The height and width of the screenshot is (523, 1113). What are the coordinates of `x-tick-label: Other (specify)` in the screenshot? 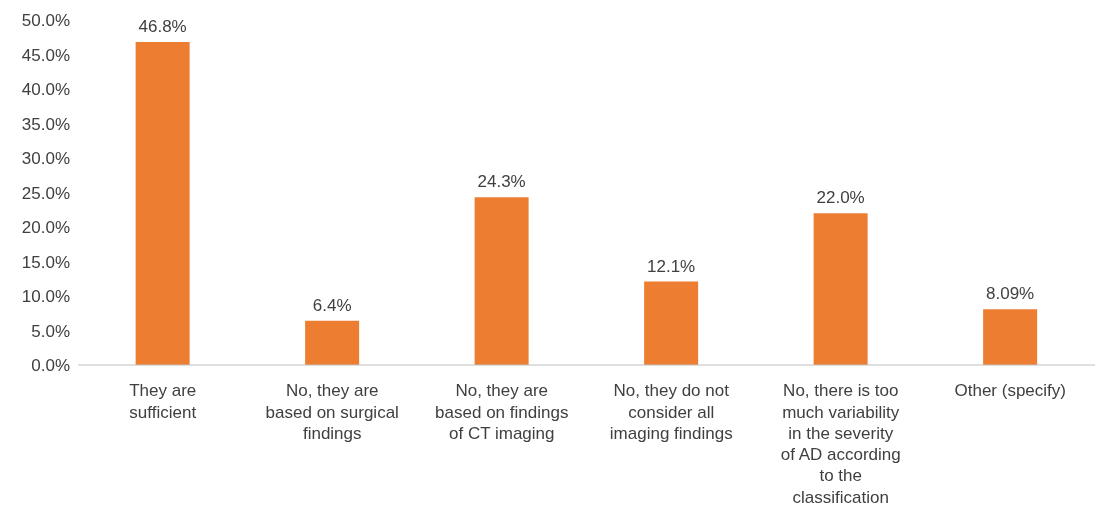 It's located at (1010, 391).